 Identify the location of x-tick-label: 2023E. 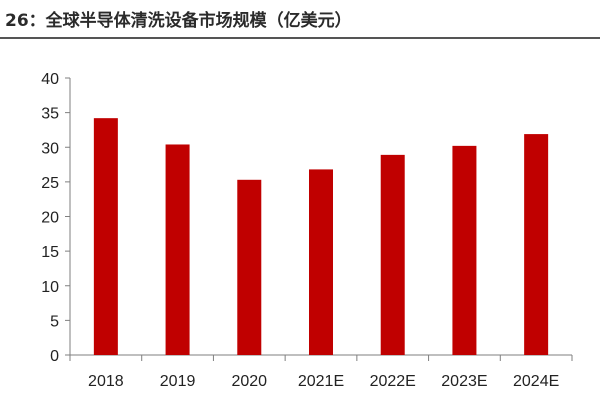
(464, 381).